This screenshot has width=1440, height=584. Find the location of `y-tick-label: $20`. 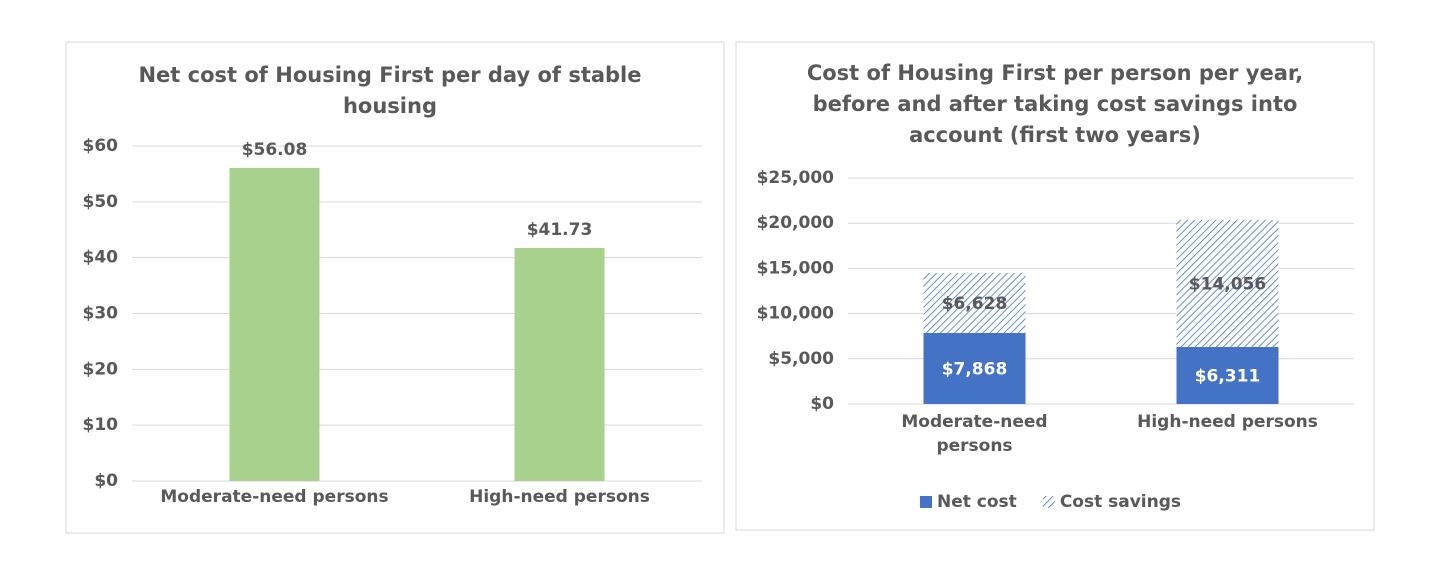

y-tick-label: $20 is located at coordinates (101, 369).